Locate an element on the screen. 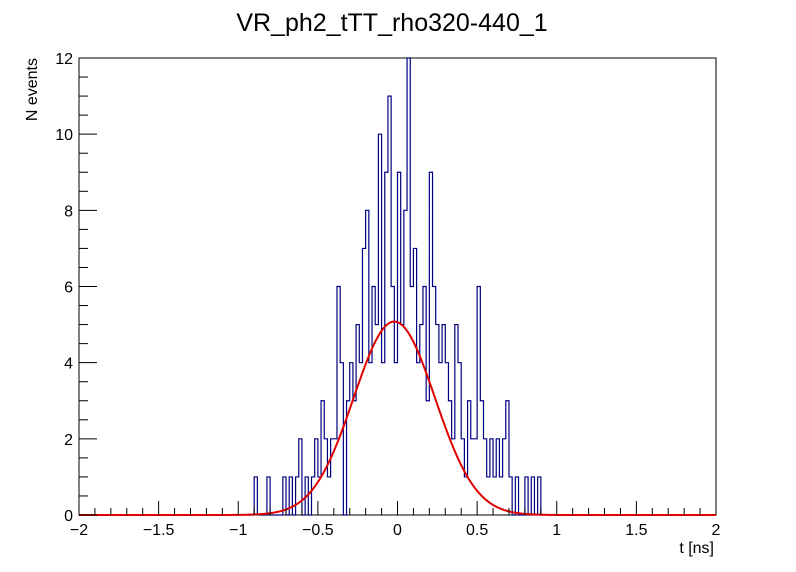 The width and height of the screenshot is (796, 572). y-tick-label: 0 is located at coordinates (68, 516).